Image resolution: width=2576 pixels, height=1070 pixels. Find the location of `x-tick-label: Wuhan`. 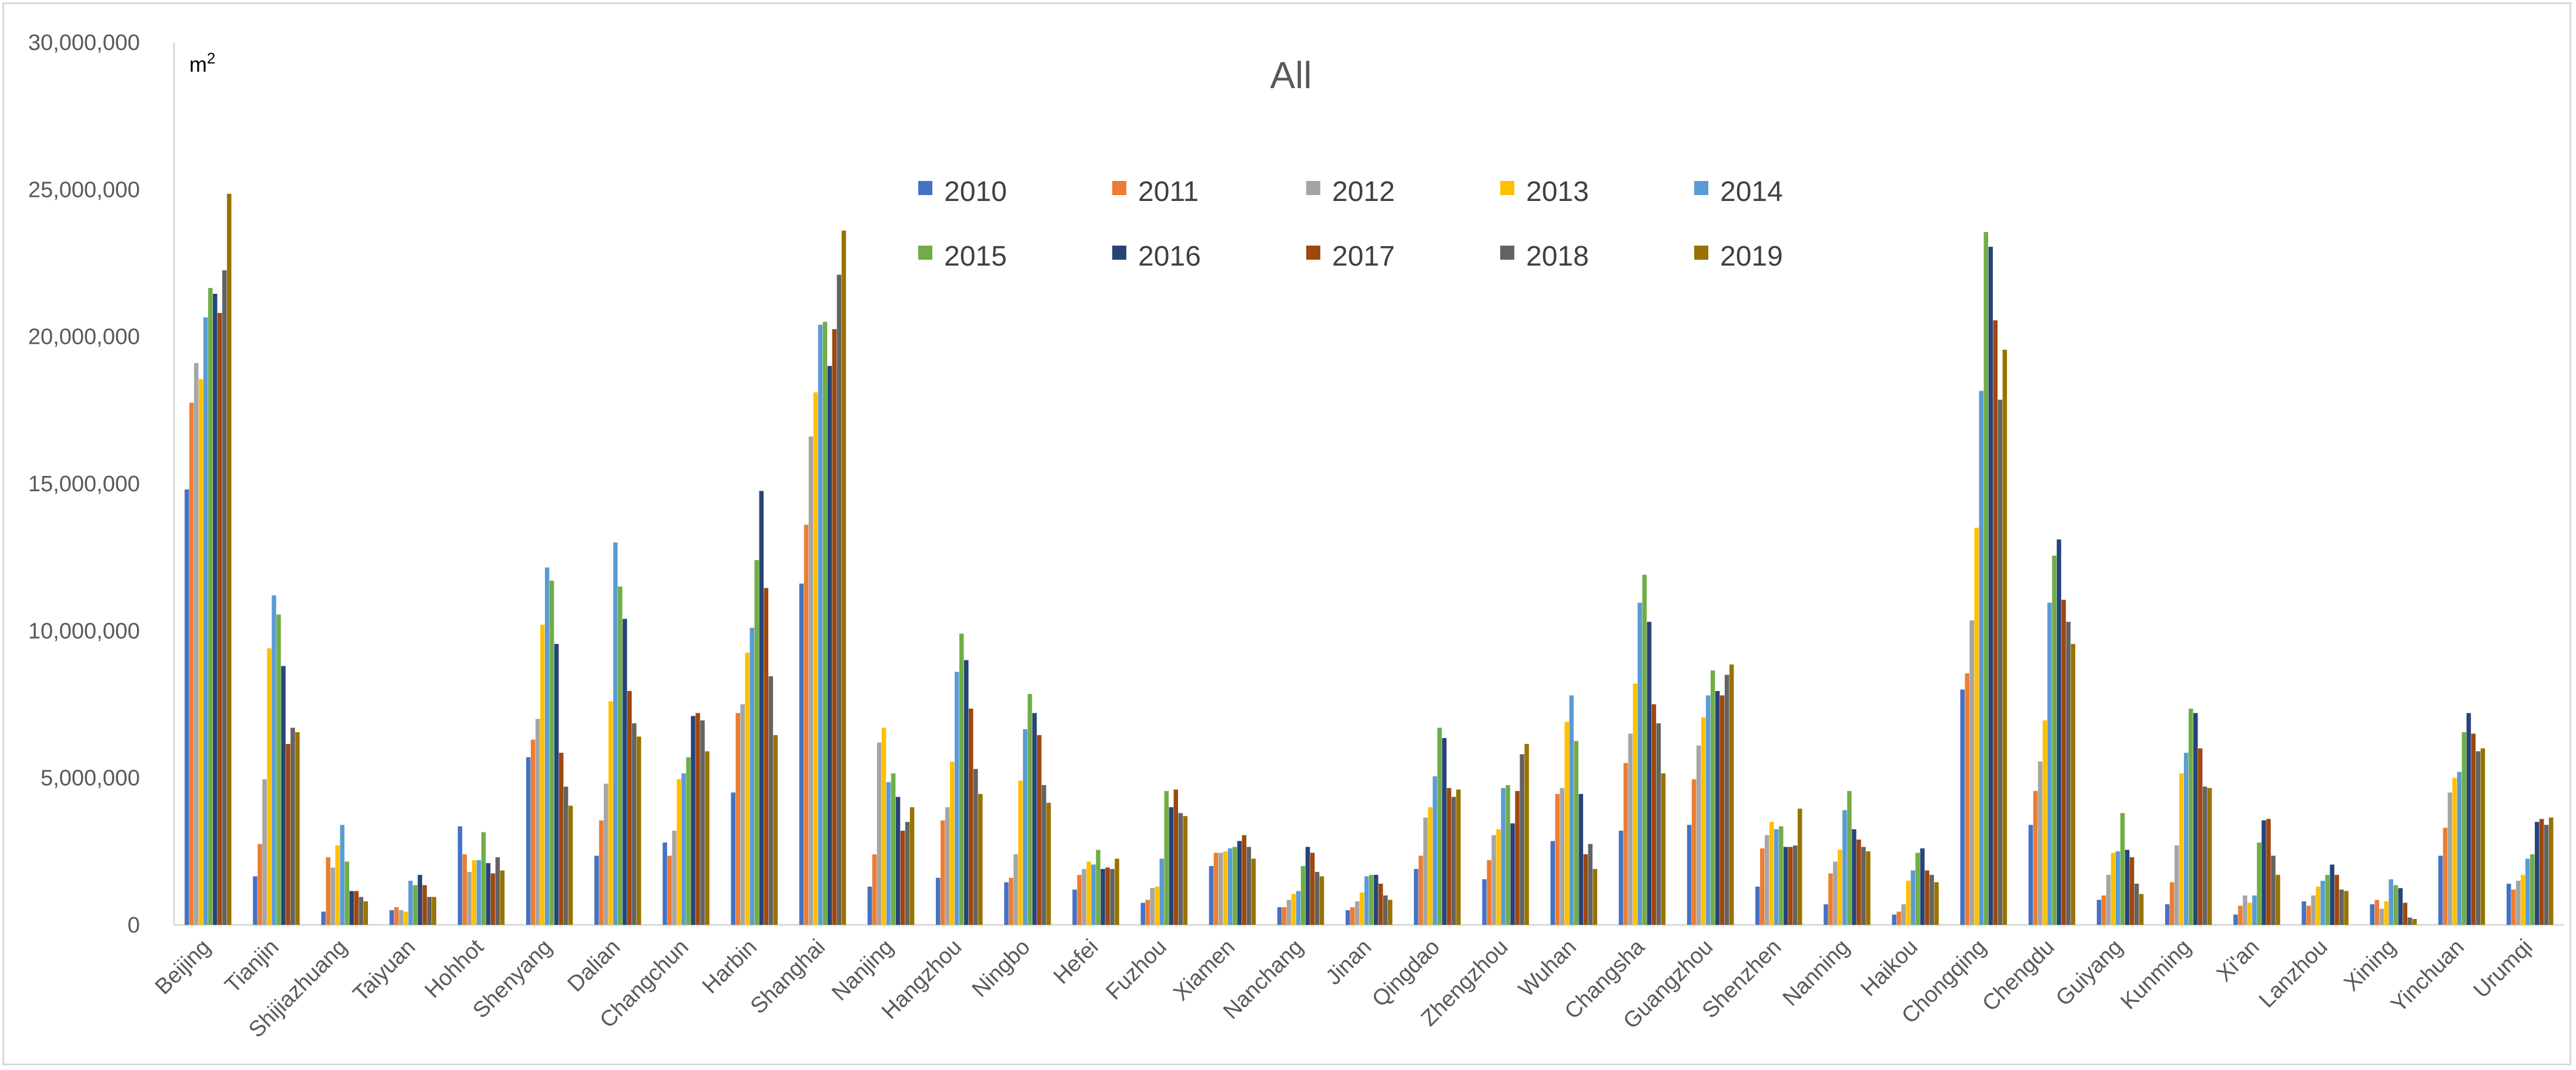

x-tick-label: Wuhan is located at coordinates (1547, 968).